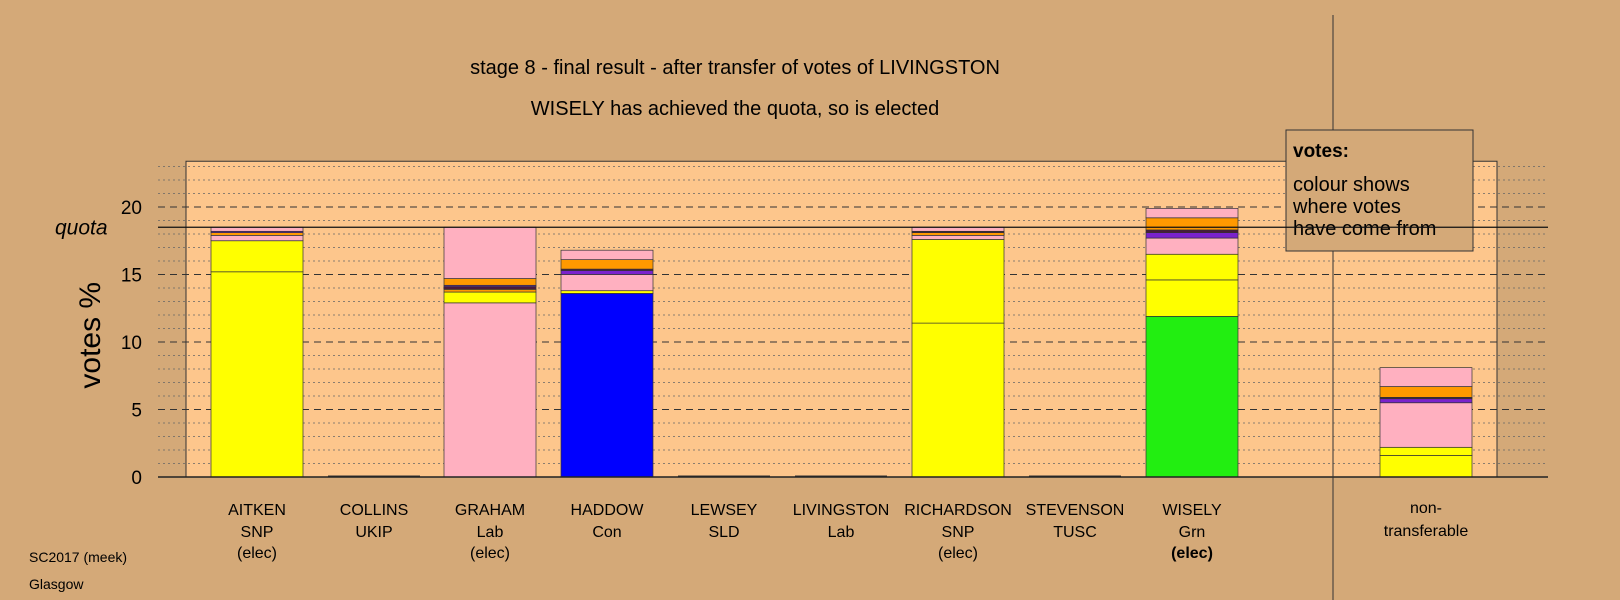 This screenshot has width=1620, height=600. What do you see at coordinates (490, 510) in the screenshot?
I see `candidate-name: GRAHAM` at bounding box center [490, 510].